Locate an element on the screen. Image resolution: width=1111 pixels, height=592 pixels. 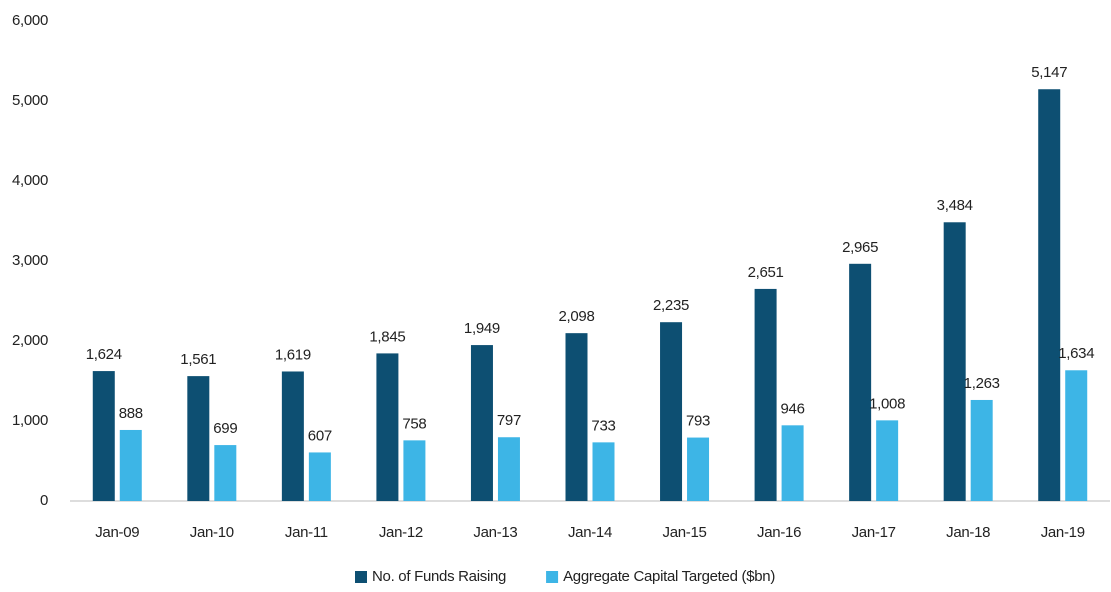
x-tick-label: Jan-19 is located at coordinates (1063, 532).